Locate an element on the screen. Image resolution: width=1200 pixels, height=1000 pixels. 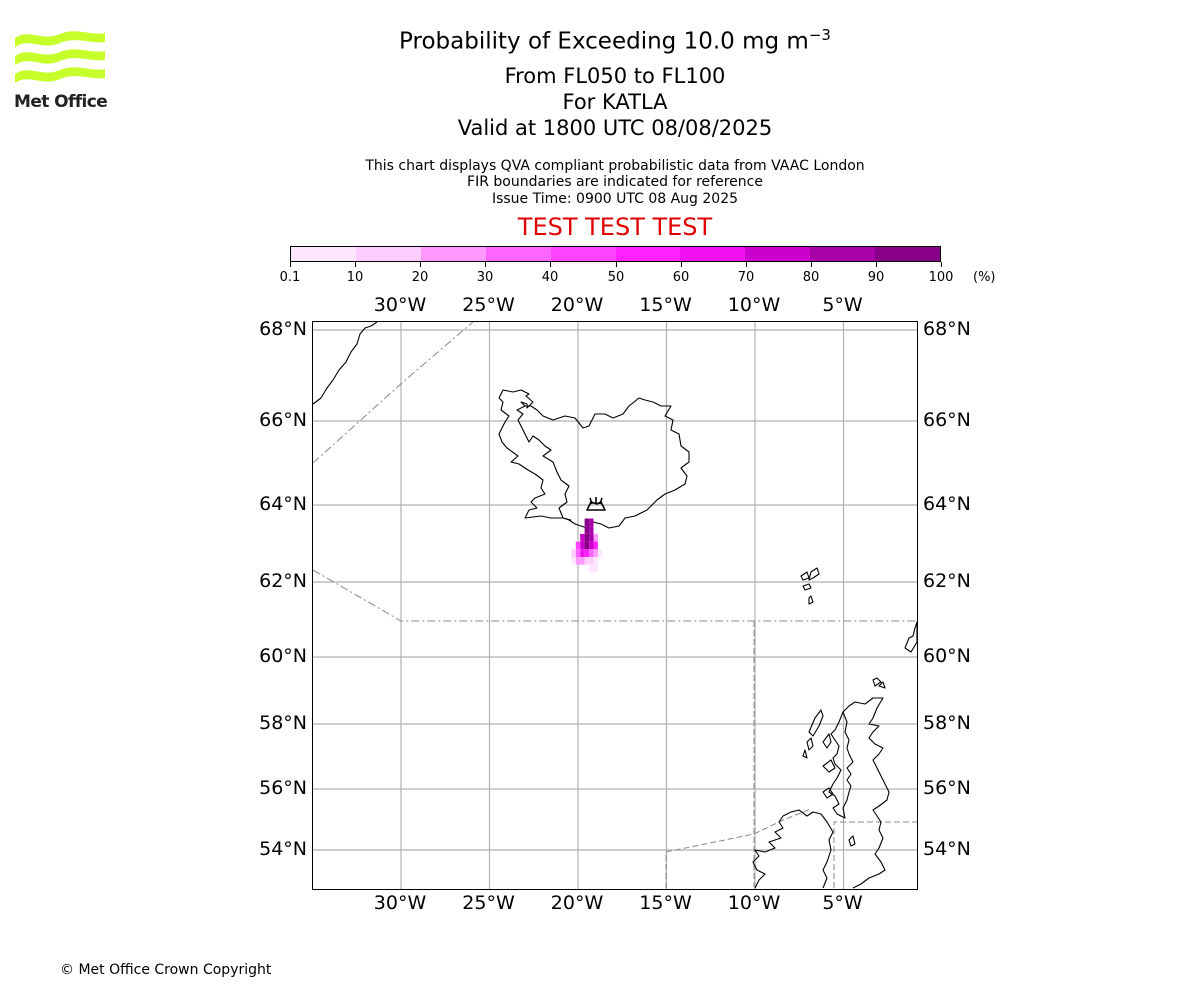
volcano-katla-marker is located at coordinates (596, 504).